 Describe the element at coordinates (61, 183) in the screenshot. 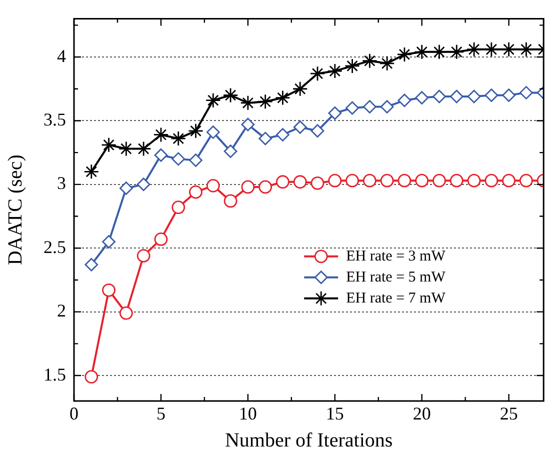

I see `y-tick-label: 3` at that location.